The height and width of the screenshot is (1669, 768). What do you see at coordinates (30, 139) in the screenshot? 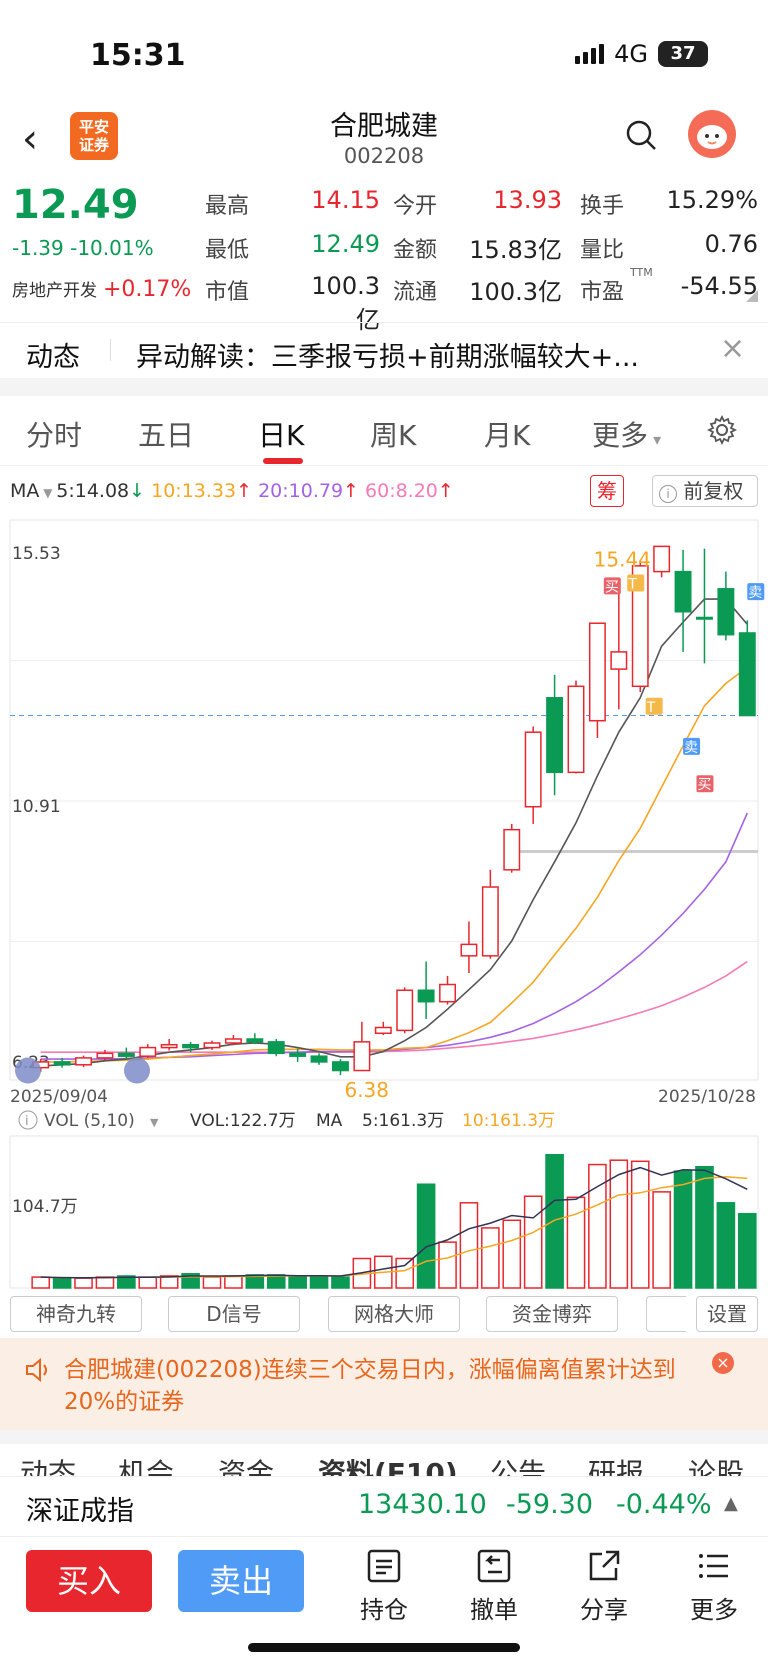
I see `back-icon: ‹` at bounding box center [30, 139].